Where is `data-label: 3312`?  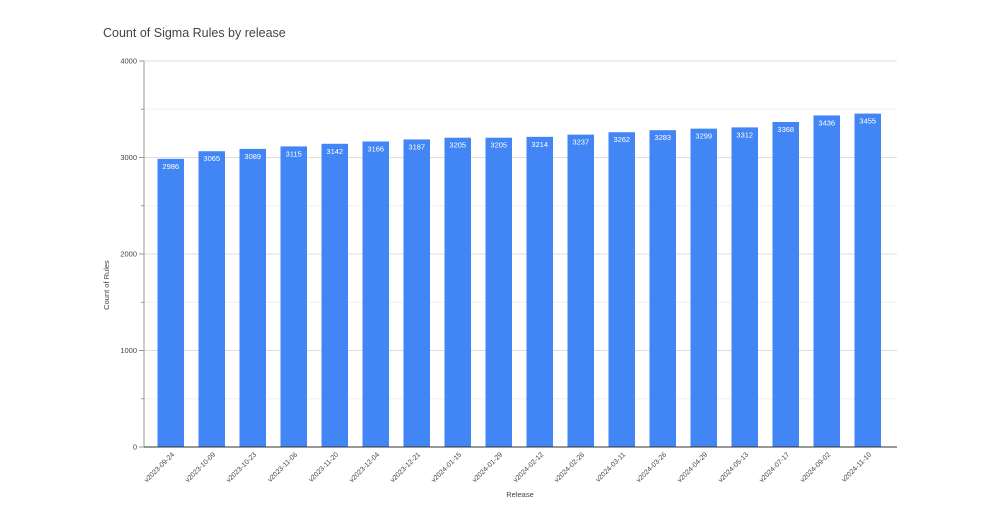 data-label: 3312 is located at coordinates (744, 134).